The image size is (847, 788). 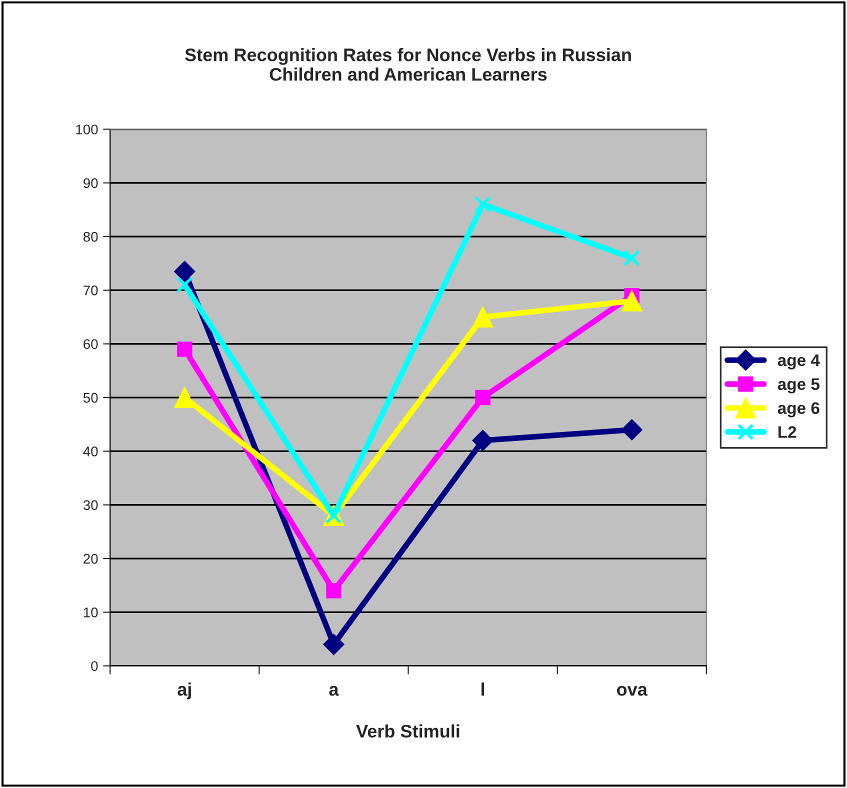 I want to click on x-tick-label: l, so click(x=483, y=689).